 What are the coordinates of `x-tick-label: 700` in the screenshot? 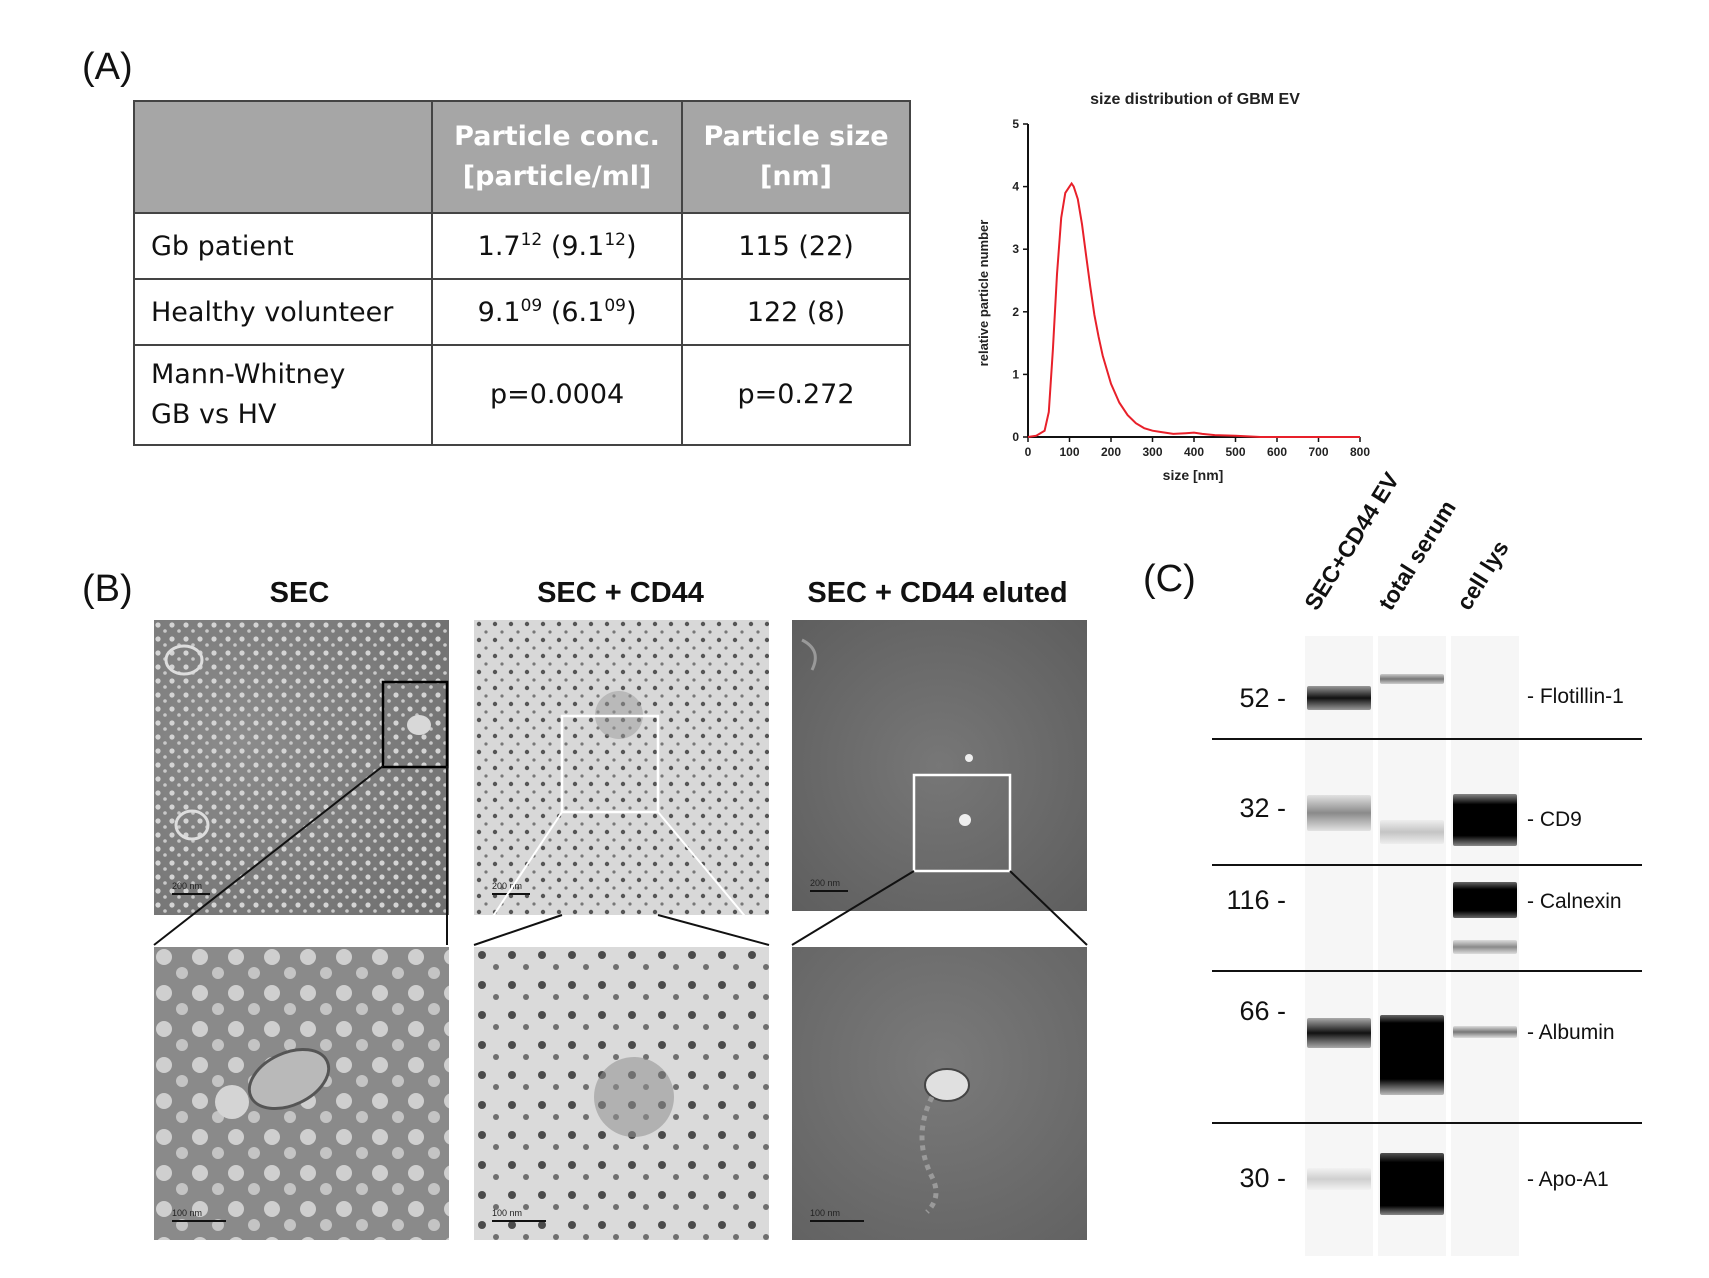 It's located at (1318, 452).